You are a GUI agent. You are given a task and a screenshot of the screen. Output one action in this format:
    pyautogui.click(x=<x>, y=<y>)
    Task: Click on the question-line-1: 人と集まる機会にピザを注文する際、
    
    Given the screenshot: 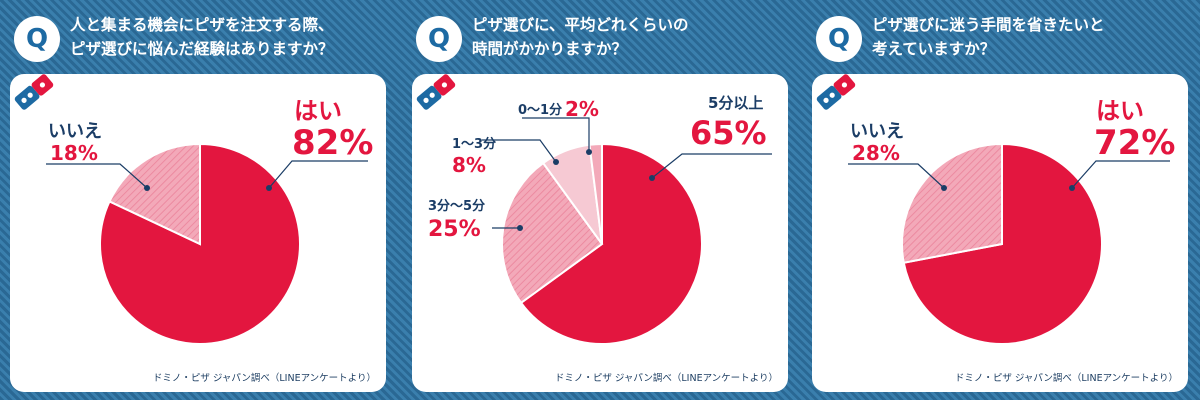 What is the action you would take?
    pyautogui.click(x=202, y=25)
    